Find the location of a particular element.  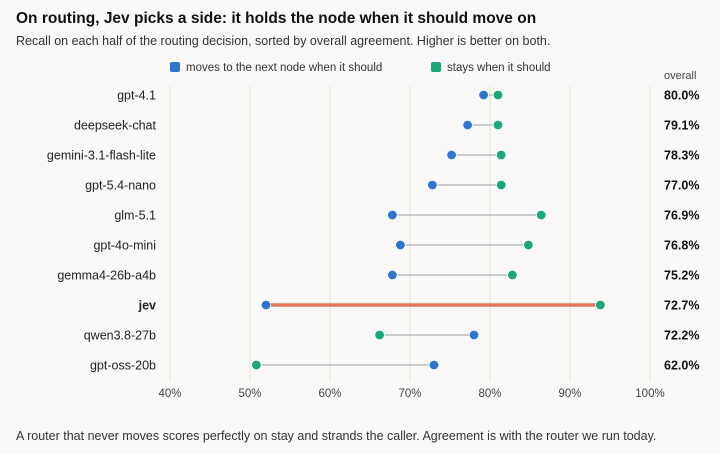

chart-row: qwen3.8-27b 72.2% is located at coordinates (392, 336).